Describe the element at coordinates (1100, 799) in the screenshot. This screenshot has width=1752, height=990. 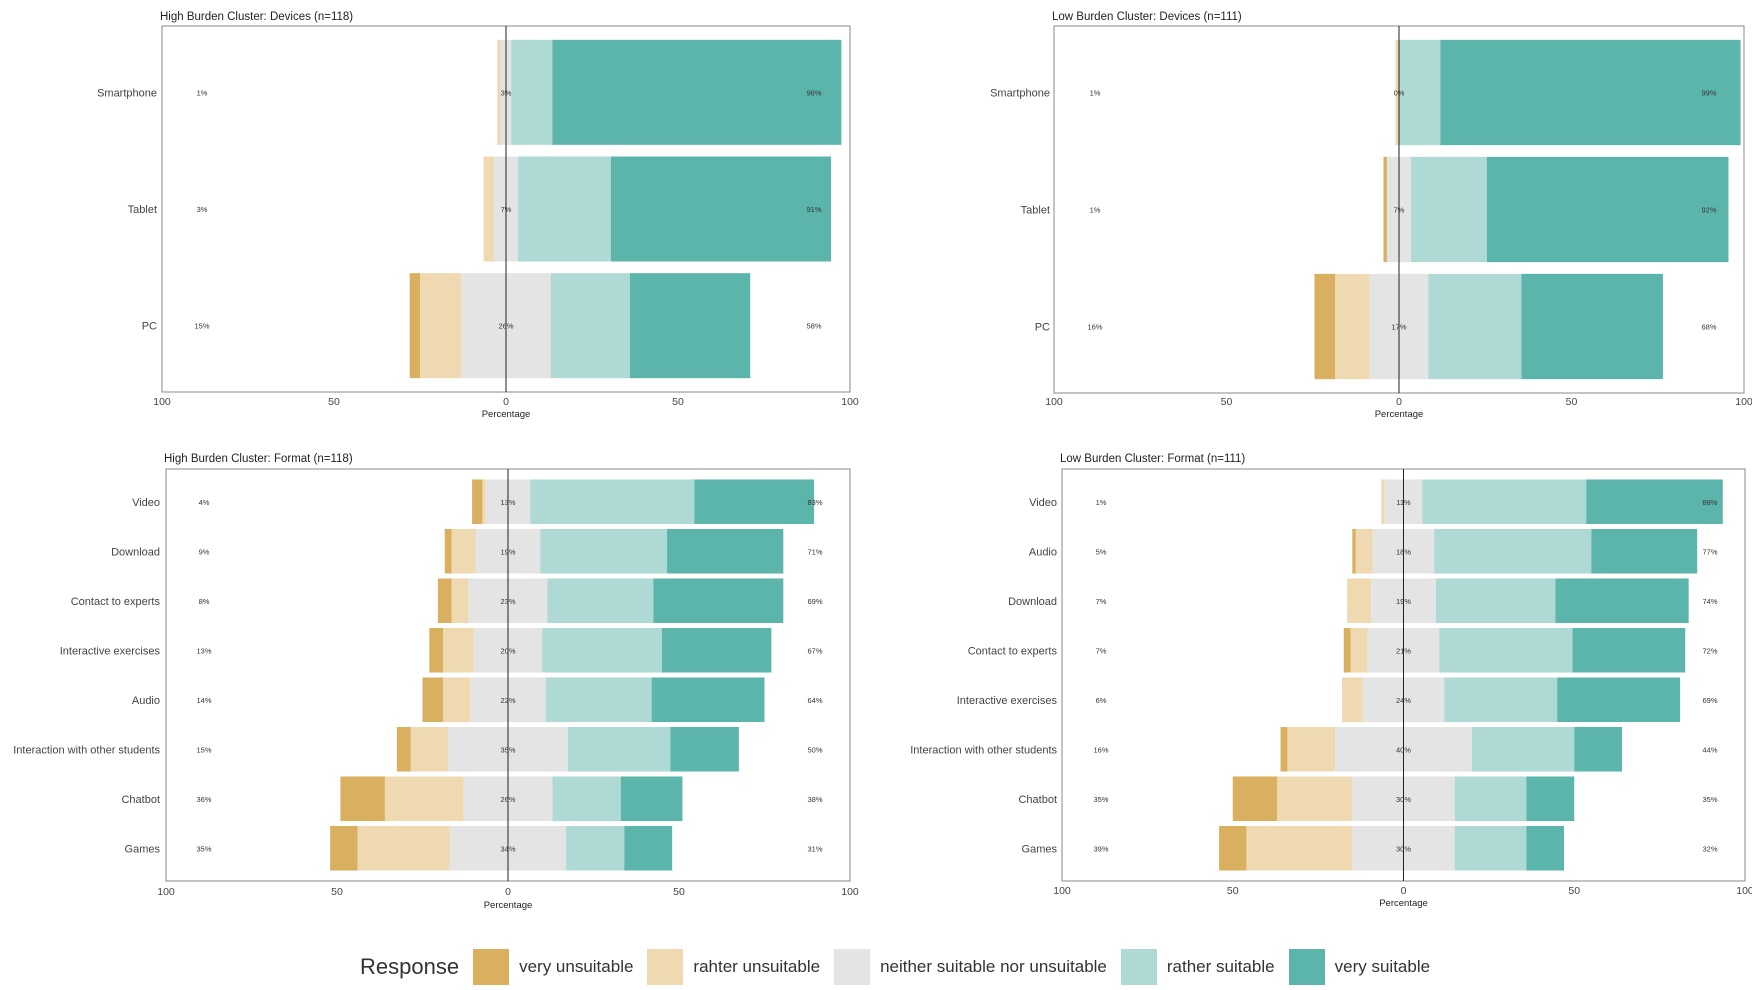
I see `low-percent-label: 35%` at that location.